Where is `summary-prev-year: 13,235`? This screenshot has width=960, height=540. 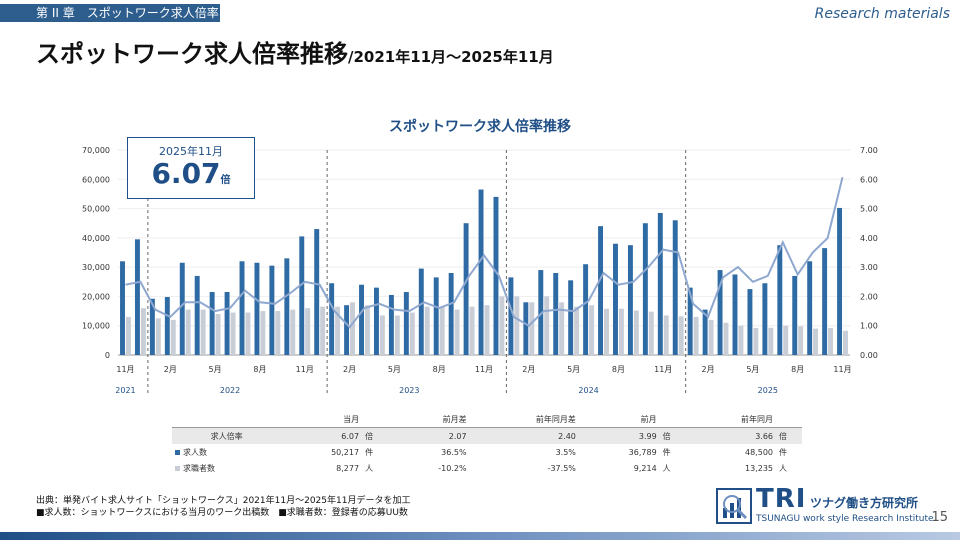
summary-prev-year: 13,235 is located at coordinates (759, 468).